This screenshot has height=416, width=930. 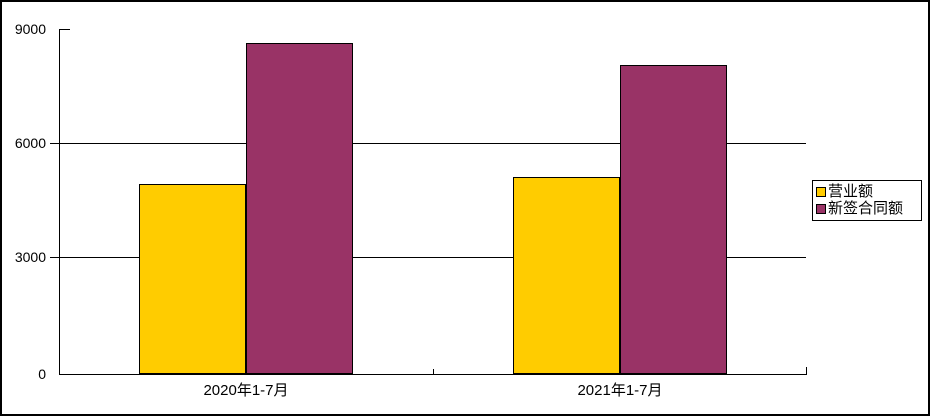 I want to click on bar-new-contracts-2020, so click(x=299, y=208).